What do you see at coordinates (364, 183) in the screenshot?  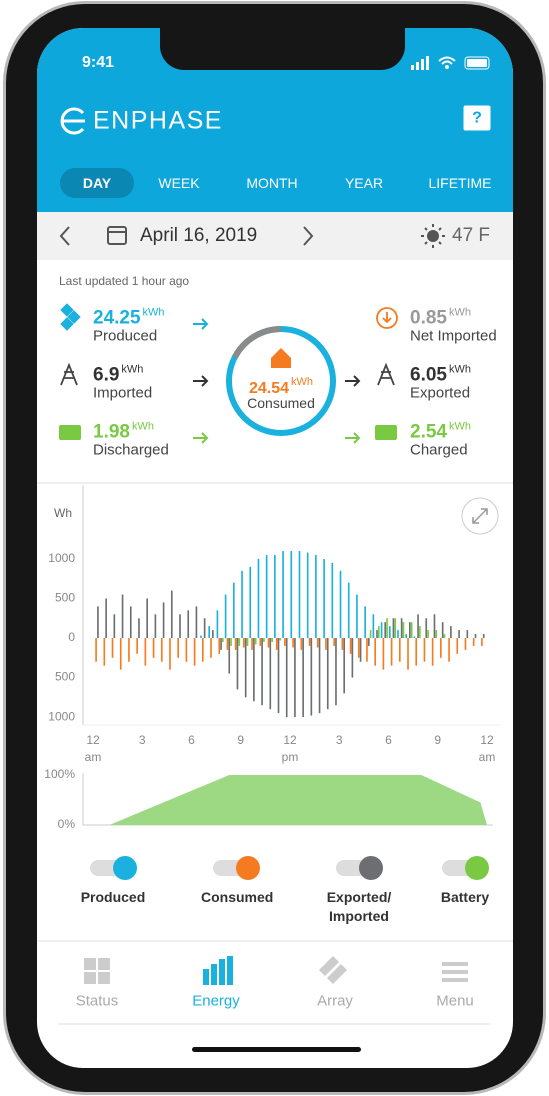 I see `tab: YEAR` at bounding box center [364, 183].